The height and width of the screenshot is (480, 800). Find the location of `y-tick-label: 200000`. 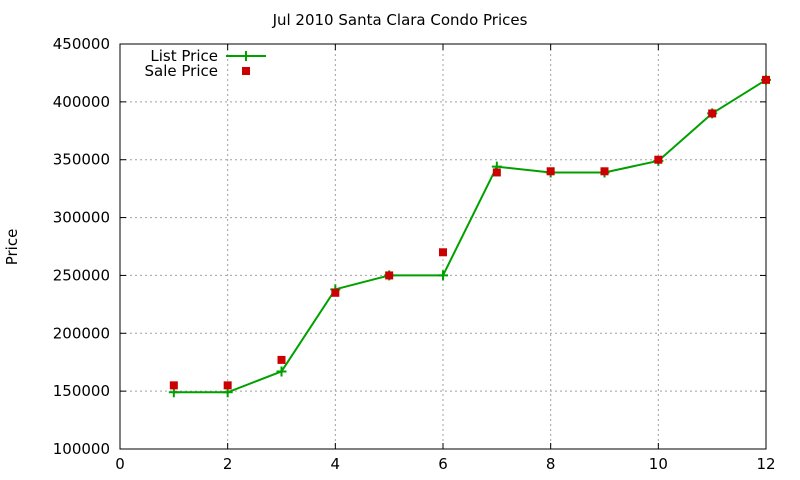

y-tick-label: 200000 is located at coordinates (81, 333).